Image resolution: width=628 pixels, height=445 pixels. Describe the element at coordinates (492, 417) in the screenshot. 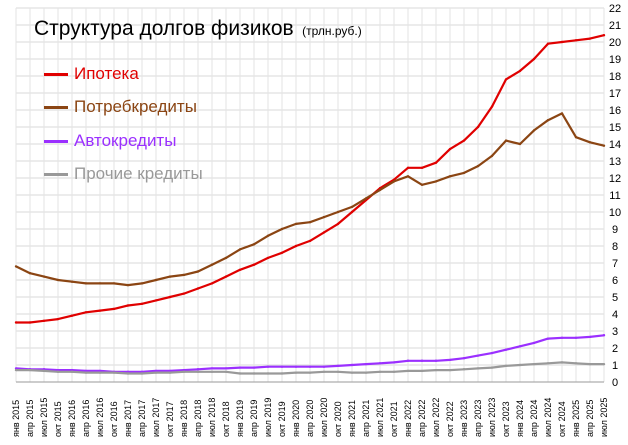

I see `x-tick-label: июл 2023` at that location.